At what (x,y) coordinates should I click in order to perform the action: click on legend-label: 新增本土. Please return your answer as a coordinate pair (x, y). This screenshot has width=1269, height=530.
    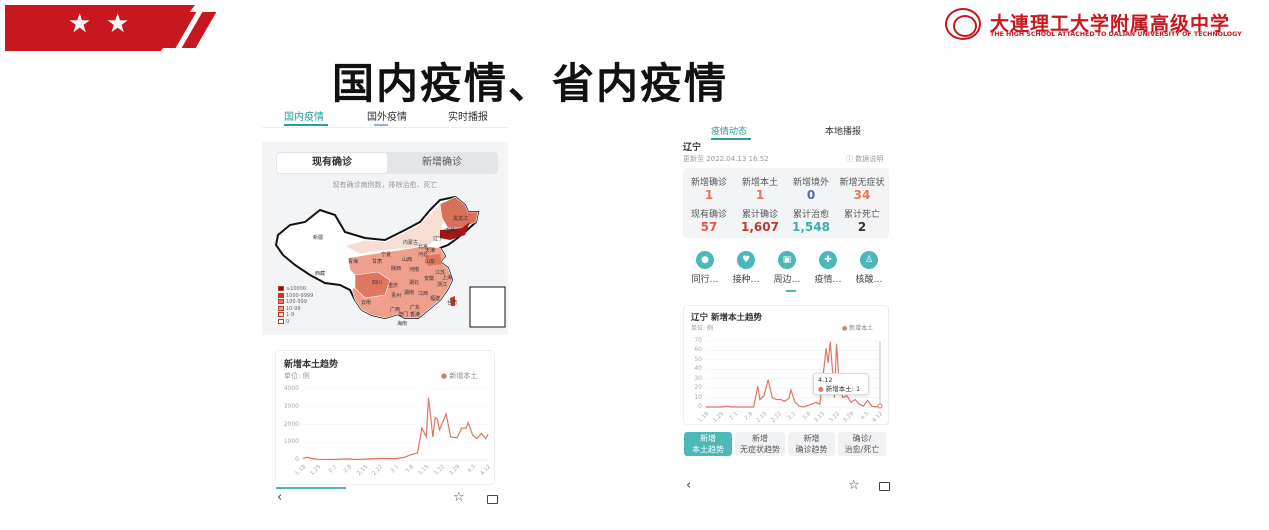
    Looking at the image, I should click on (463, 376).